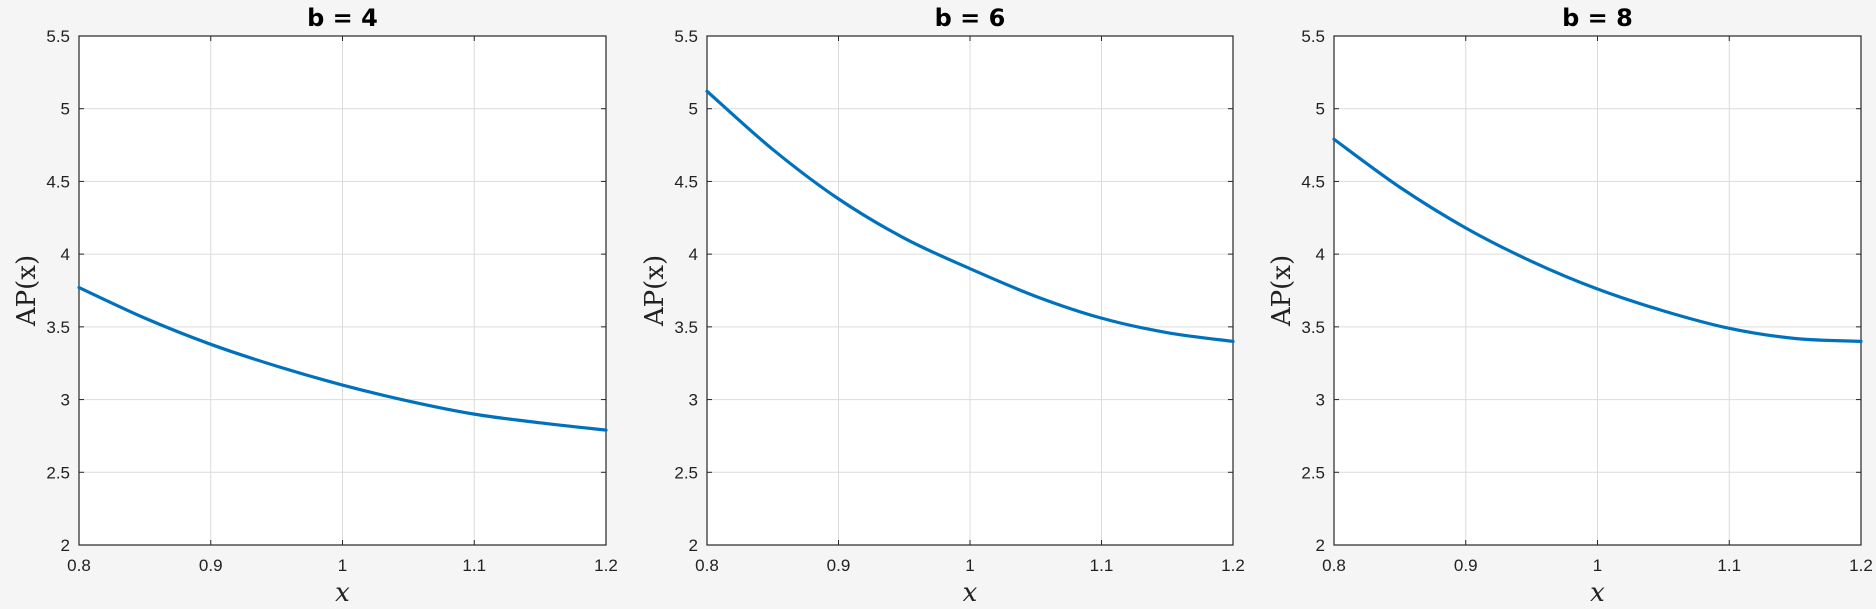 The height and width of the screenshot is (609, 1876). I want to click on chart-title: b = 4, so click(342, 18).